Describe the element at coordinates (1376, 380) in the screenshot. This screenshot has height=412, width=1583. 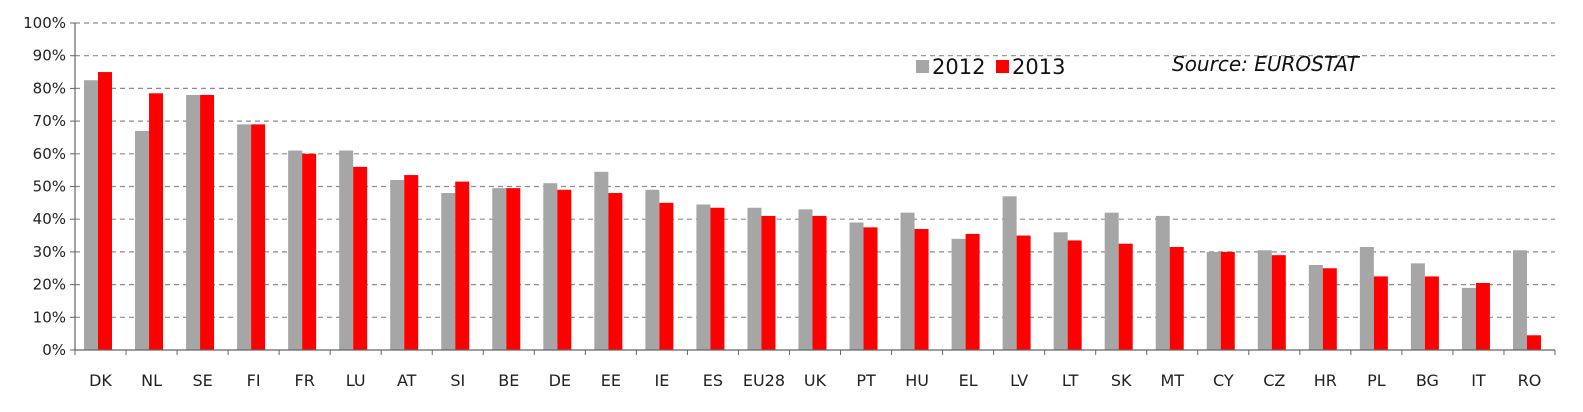
I see `x-tick-label: PL` at that location.